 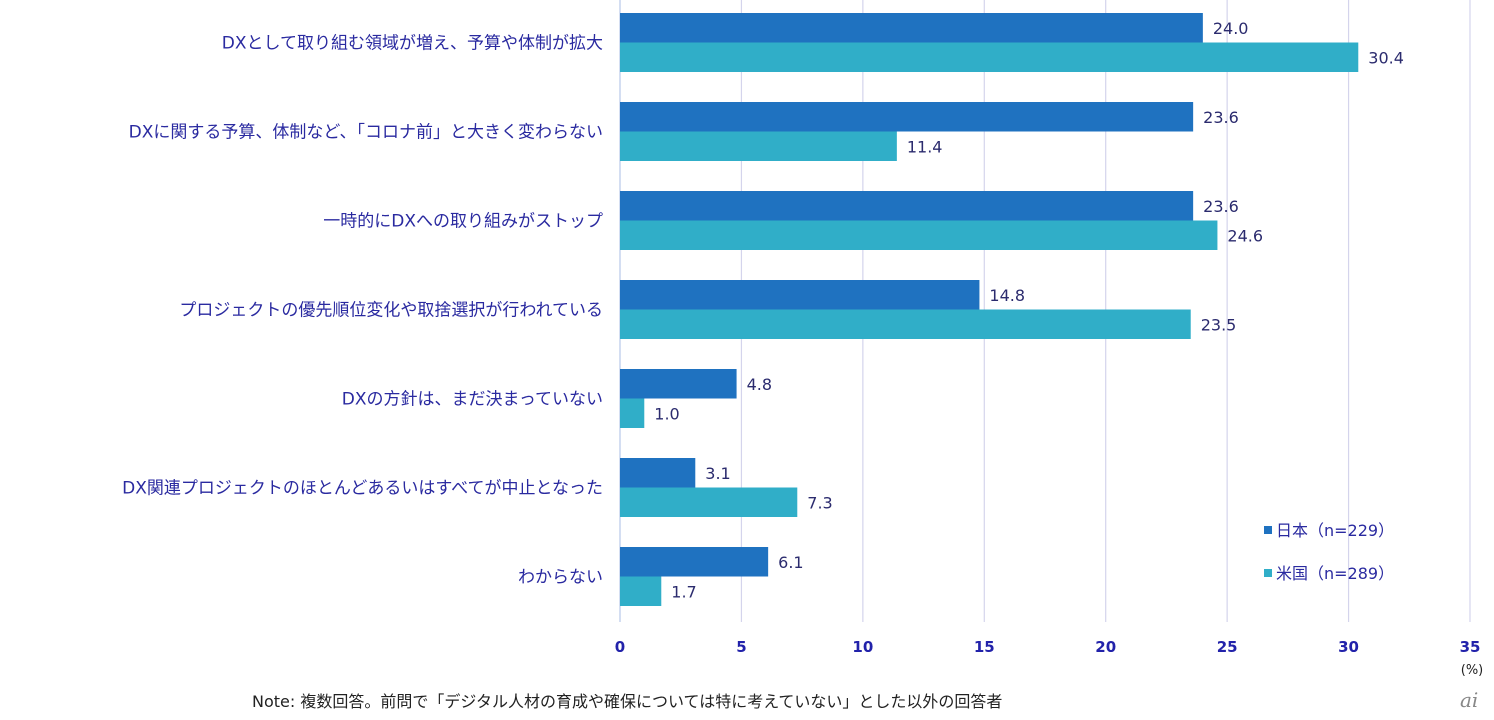 I want to click on data-label: 23.5, so click(x=1219, y=324).